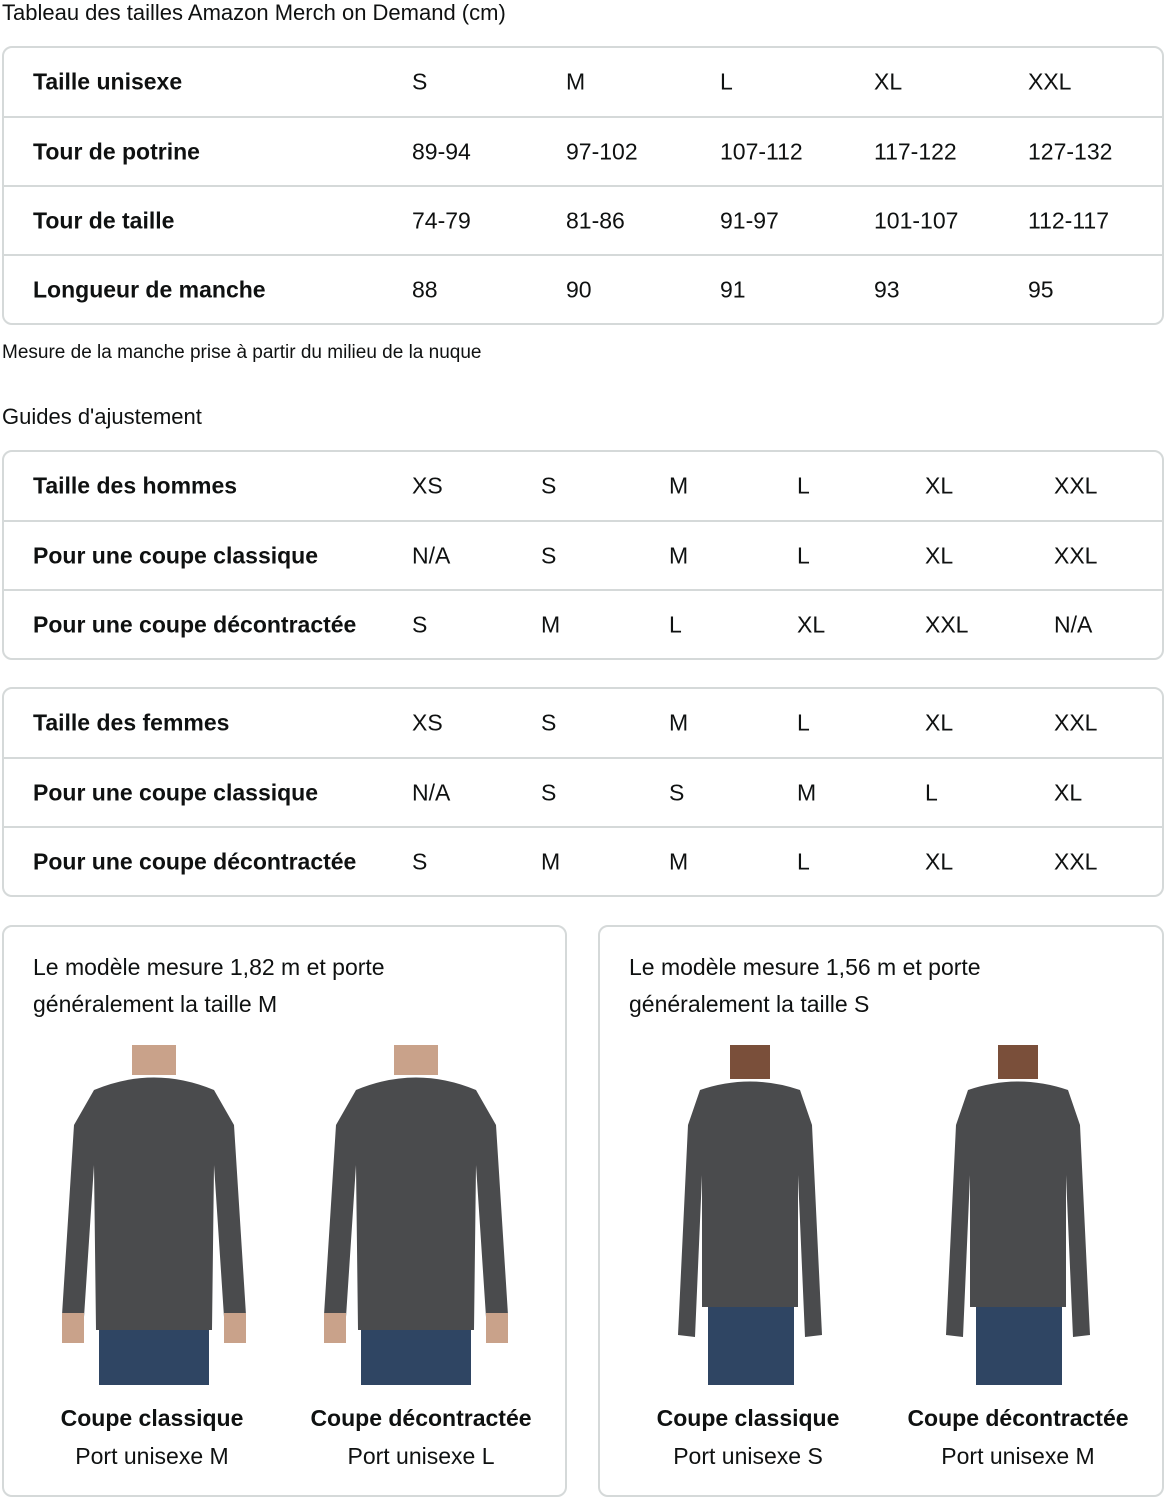 The image size is (1167, 1500). What do you see at coordinates (441, 151) in the screenshot?
I see `table-cell: 89-94` at bounding box center [441, 151].